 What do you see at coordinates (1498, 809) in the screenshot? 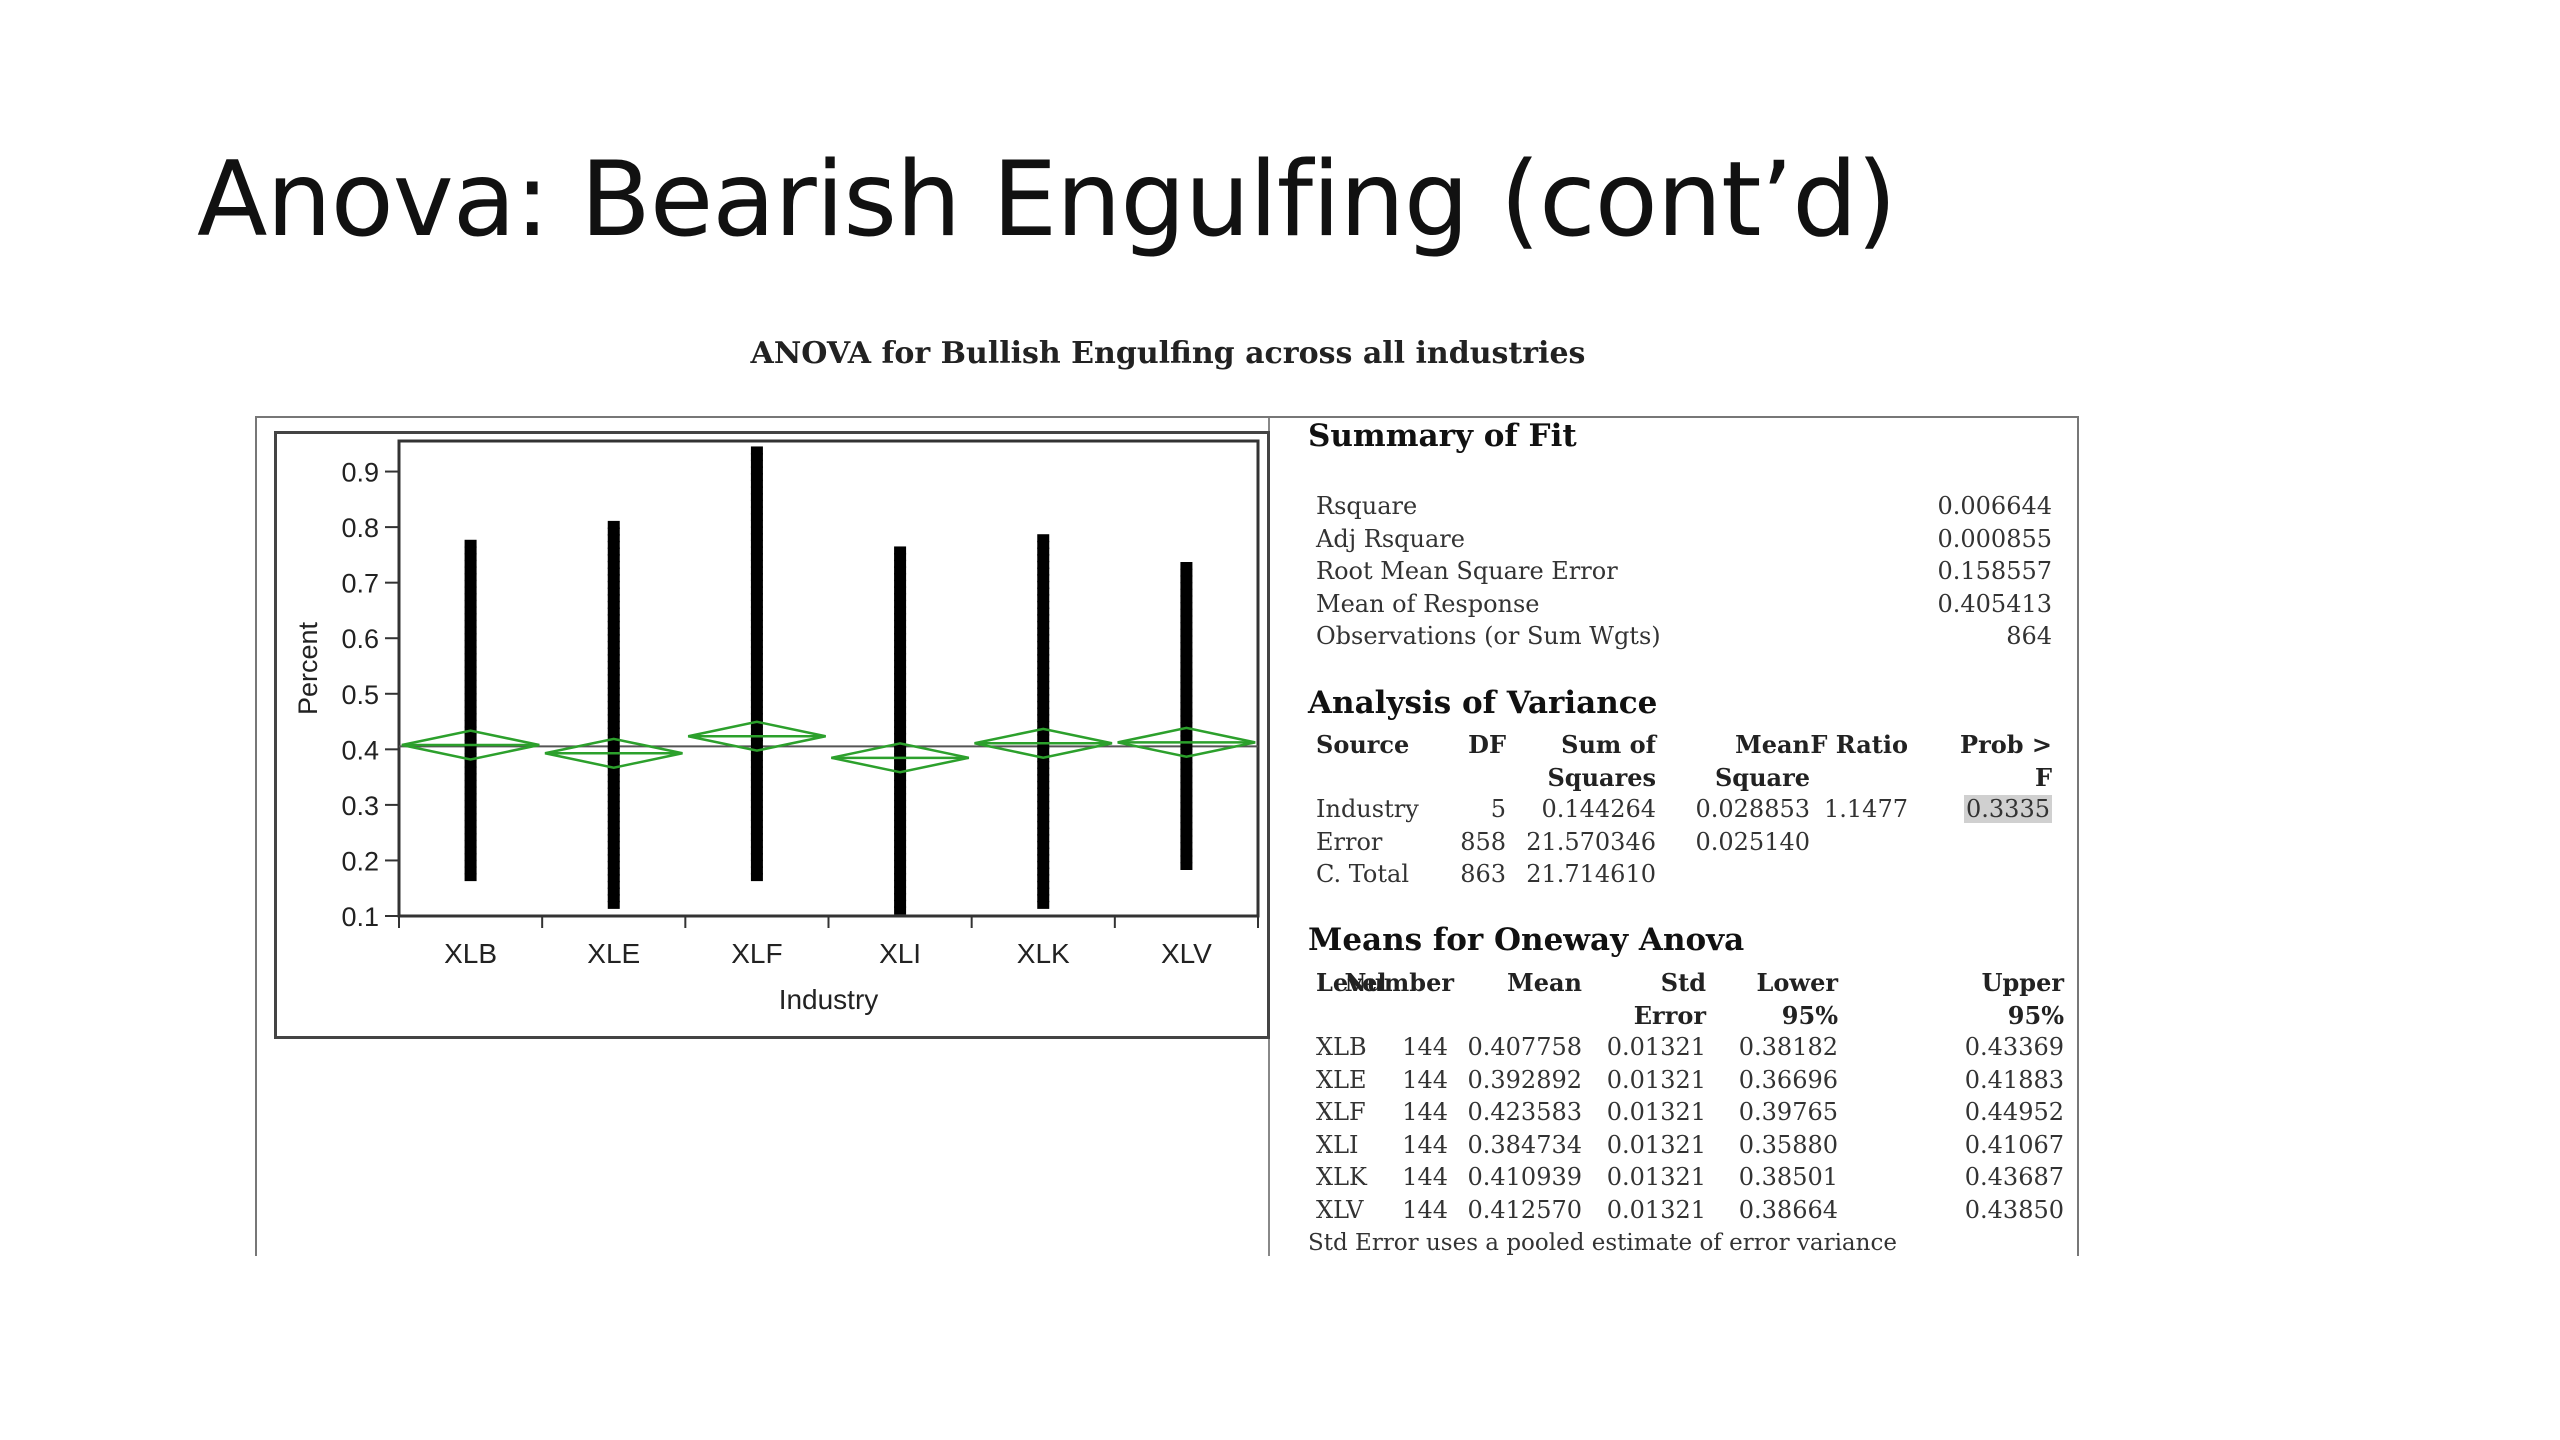
I see `anova-cell: 5` at bounding box center [1498, 809].